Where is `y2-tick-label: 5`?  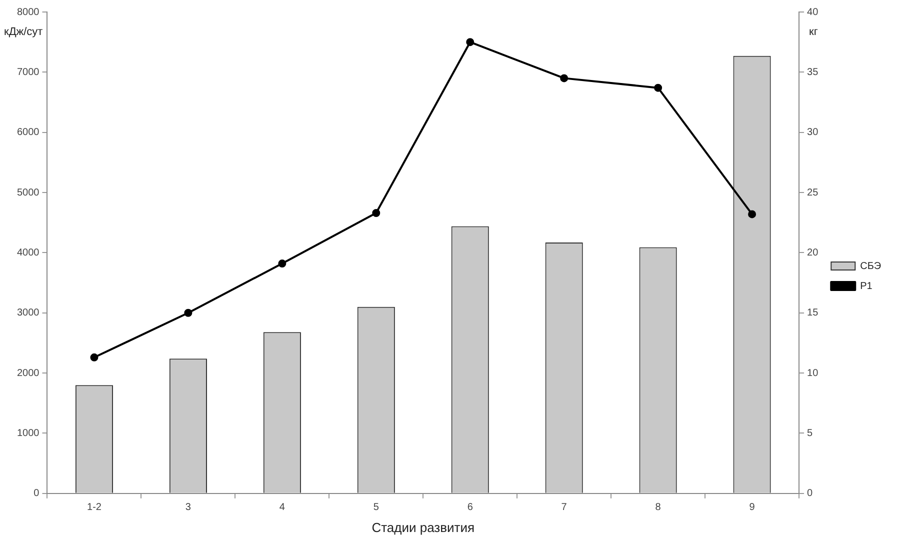
y2-tick-label: 5 is located at coordinates (810, 433).